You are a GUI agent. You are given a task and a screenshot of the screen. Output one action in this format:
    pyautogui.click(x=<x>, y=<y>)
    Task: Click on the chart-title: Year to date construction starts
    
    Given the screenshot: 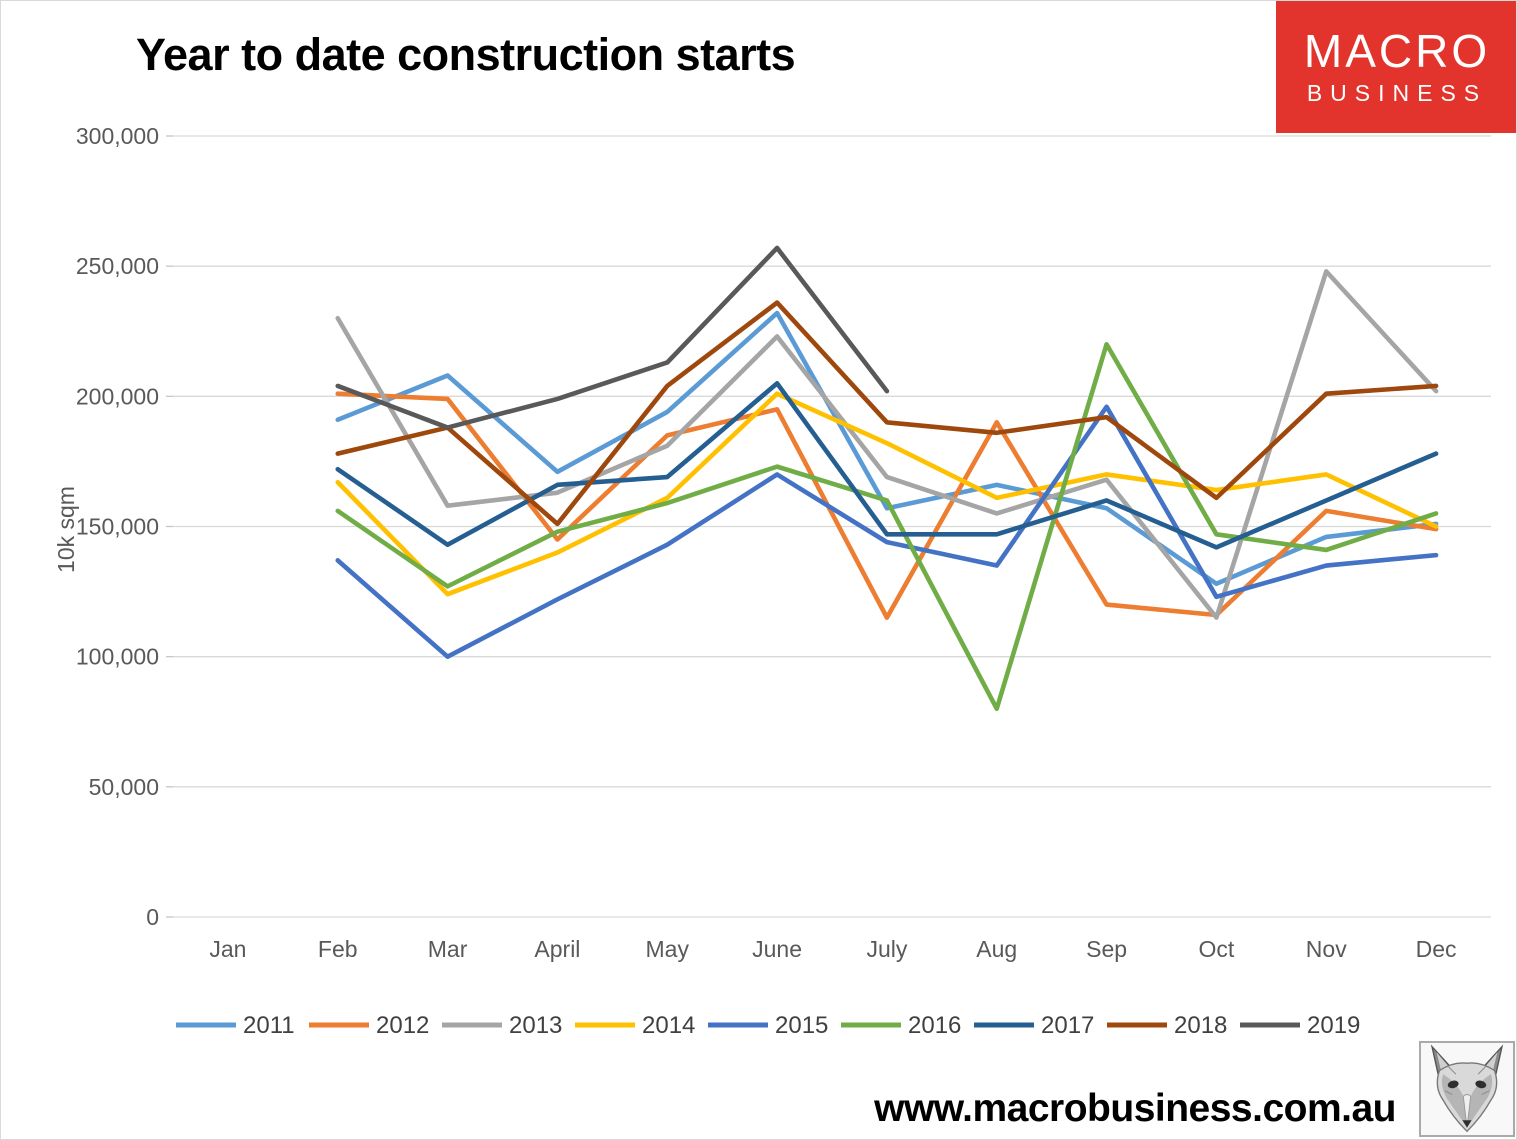 What is the action you would take?
    pyautogui.click(x=466, y=54)
    